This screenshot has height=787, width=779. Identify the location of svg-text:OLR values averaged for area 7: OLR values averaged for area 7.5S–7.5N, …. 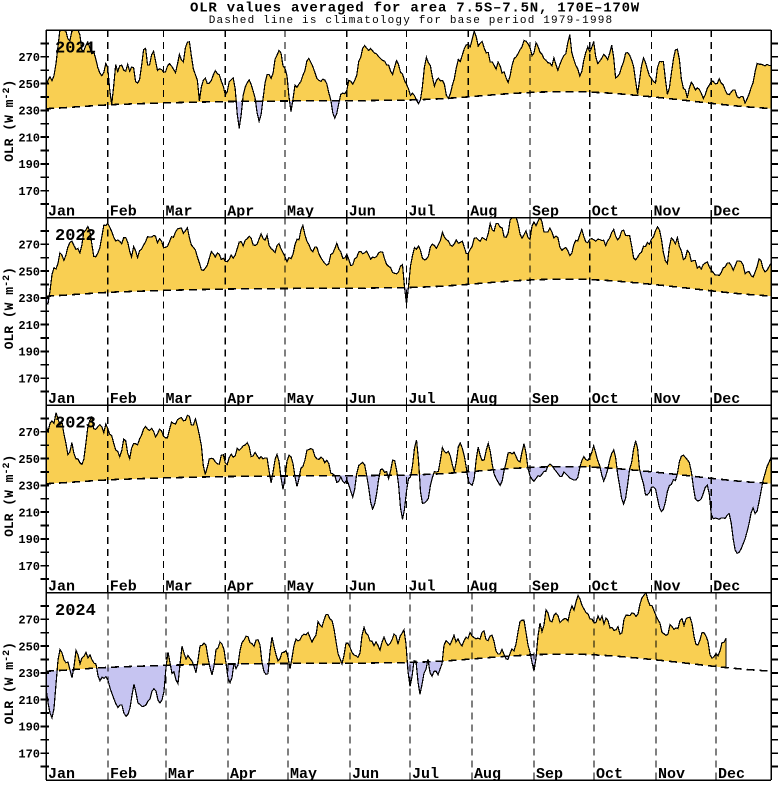
(415, 9).